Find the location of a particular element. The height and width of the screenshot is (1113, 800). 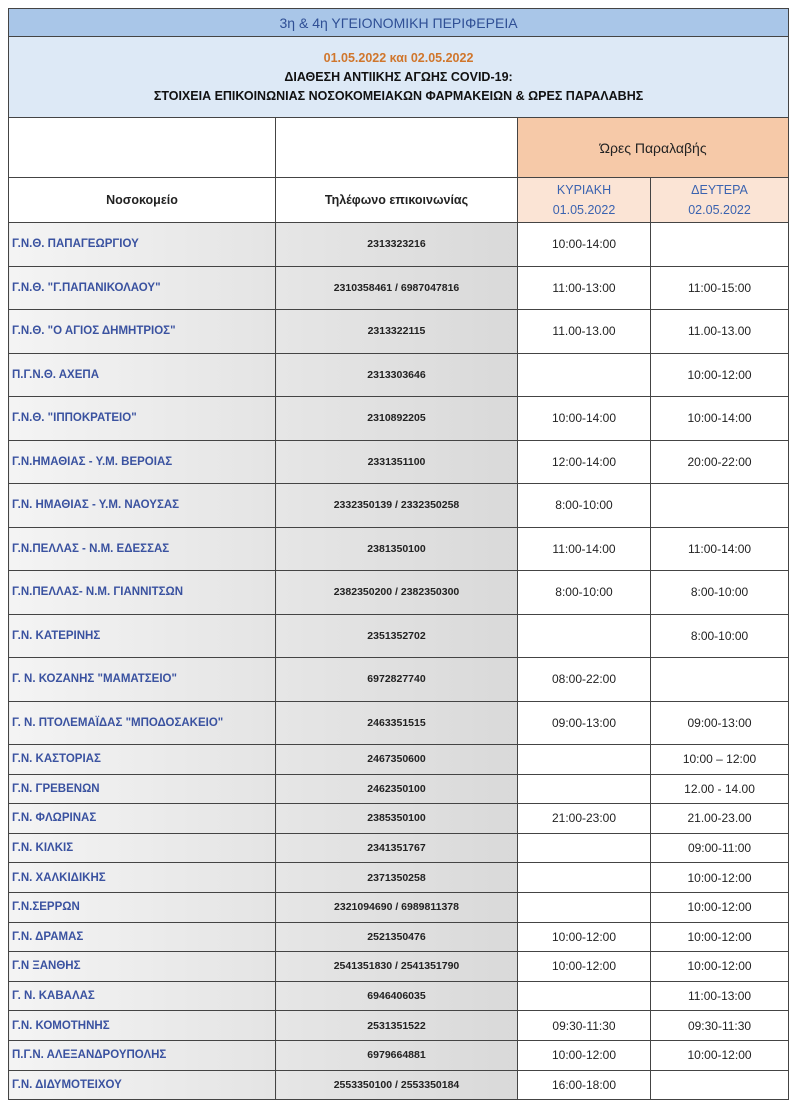

sunday-hours-cell: 09:30-11:30 is located at coordinates (584, 1025).